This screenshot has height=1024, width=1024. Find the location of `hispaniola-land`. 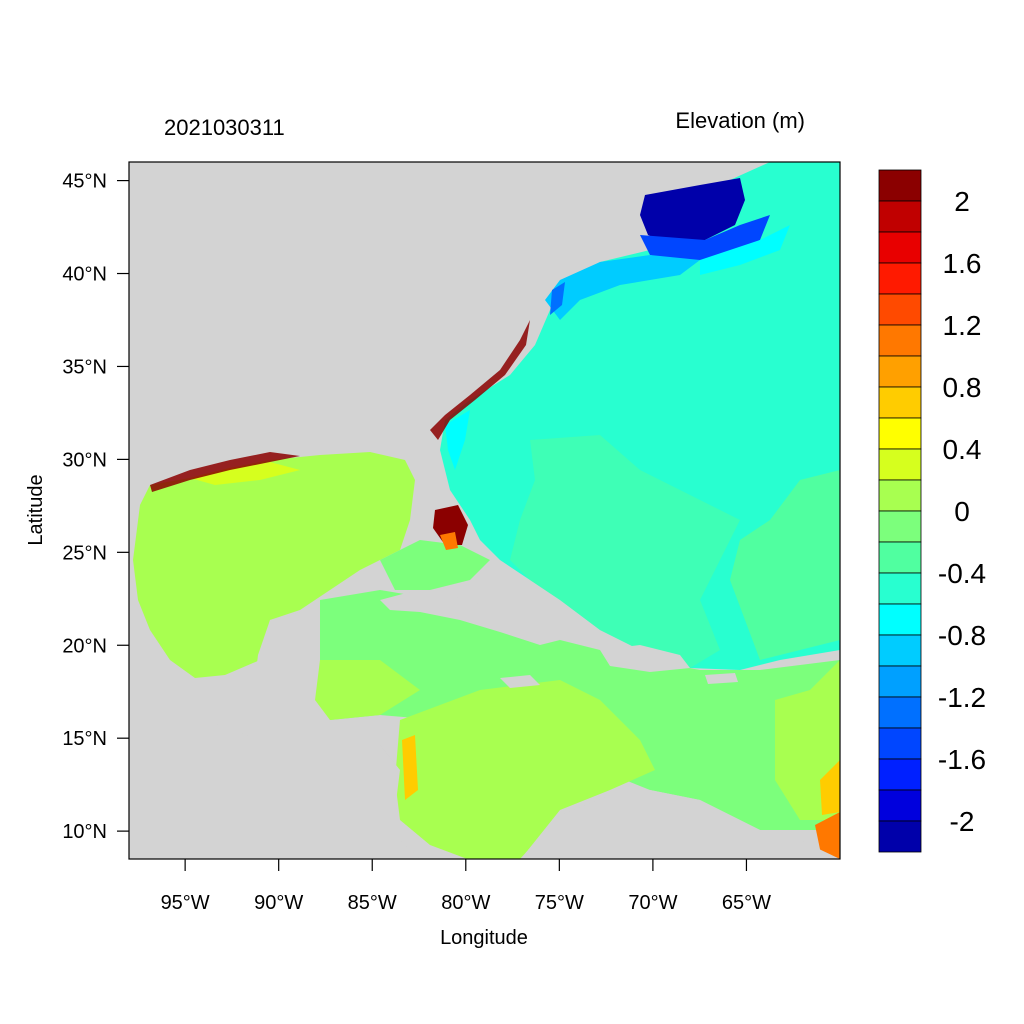

hispaniola-land is located at coordinates (645, 658).